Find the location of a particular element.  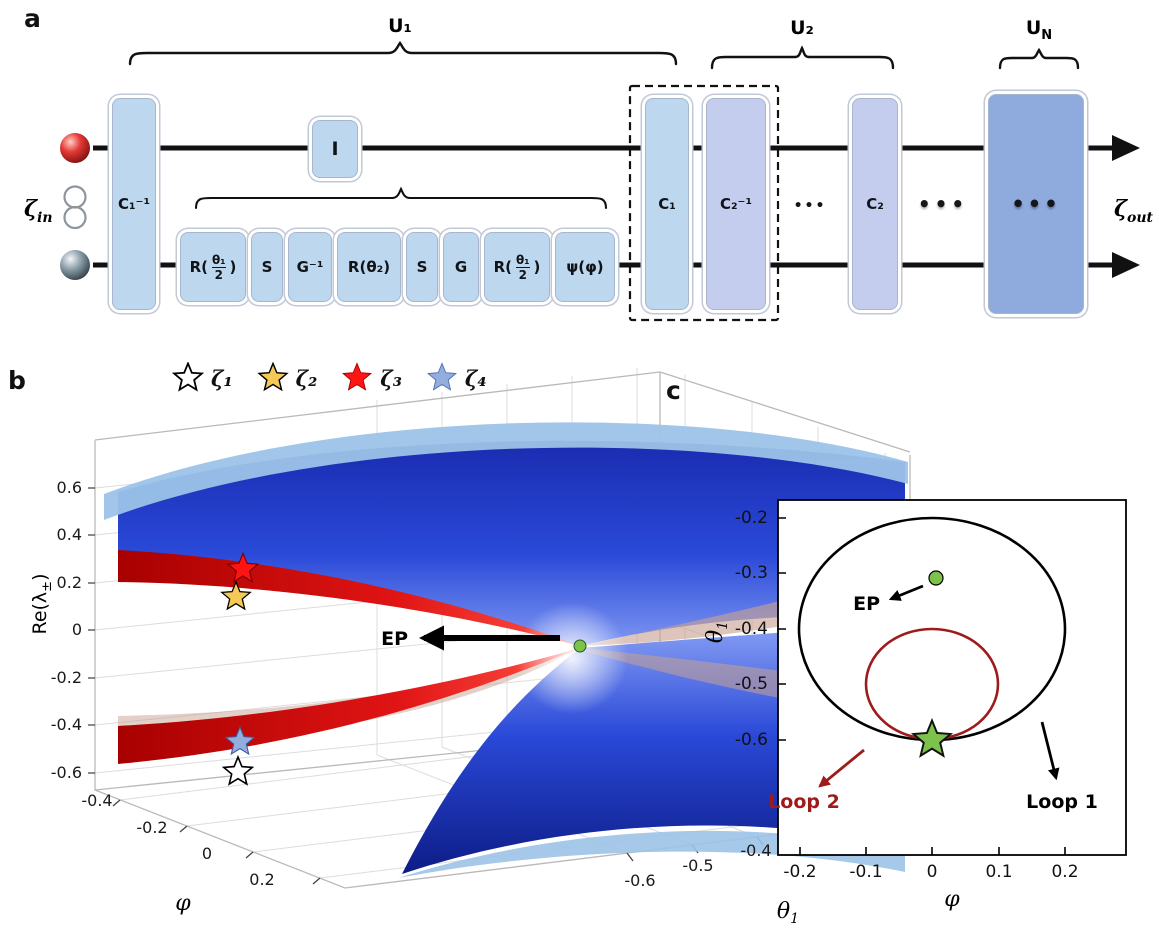

zeta-in-label: ζin is located at coordinates (38, 211).